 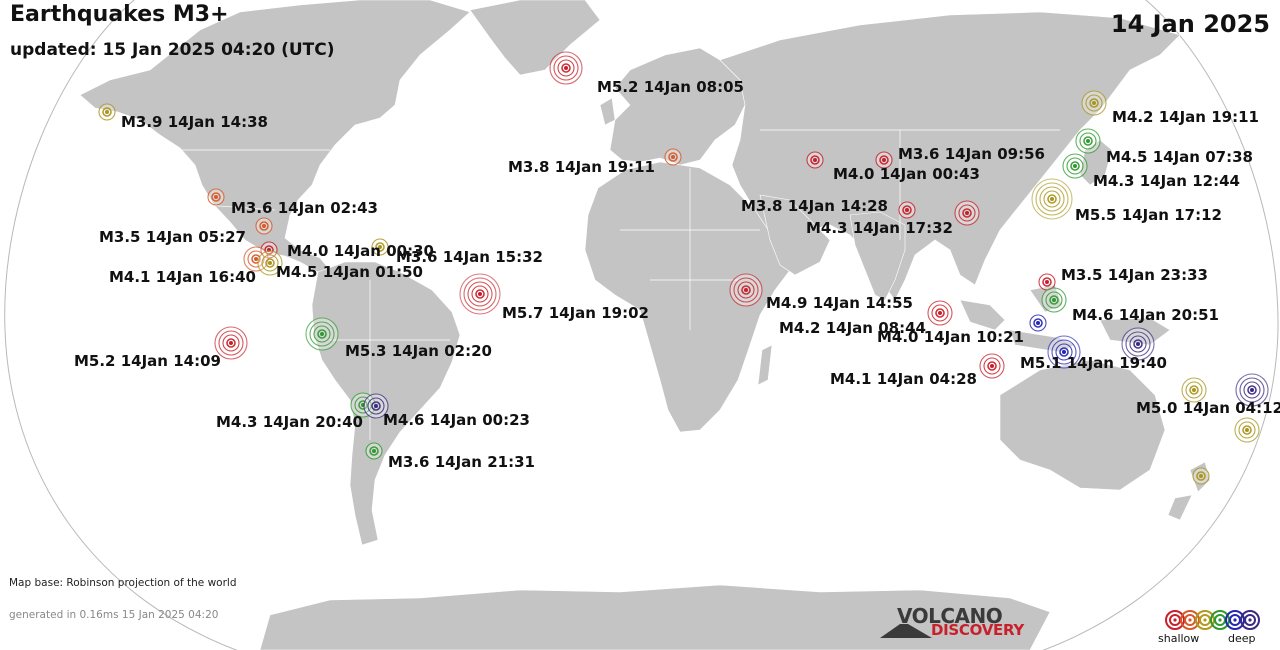 What do you see at coordinates (1179, 157) in the screenshot?
I see `earthquake-label: M4.5 14Jan 07:38` at bounding box center [1179, 157].